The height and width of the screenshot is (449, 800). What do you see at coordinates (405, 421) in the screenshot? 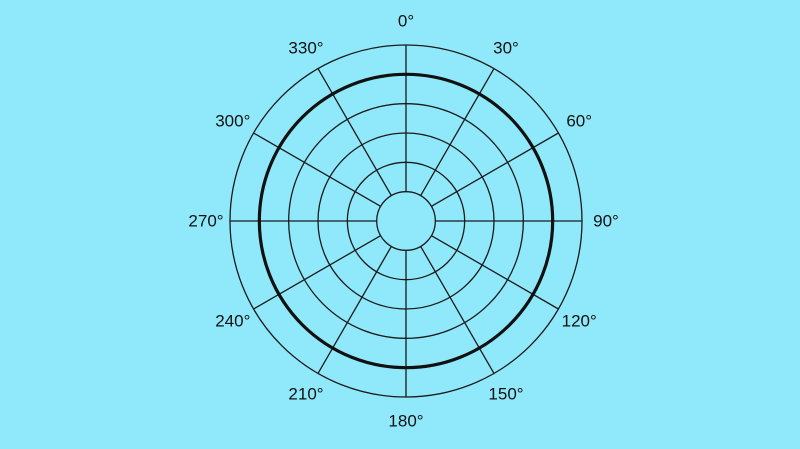
I see `angle-label-180: 180°` at bounding box center [405, 421].